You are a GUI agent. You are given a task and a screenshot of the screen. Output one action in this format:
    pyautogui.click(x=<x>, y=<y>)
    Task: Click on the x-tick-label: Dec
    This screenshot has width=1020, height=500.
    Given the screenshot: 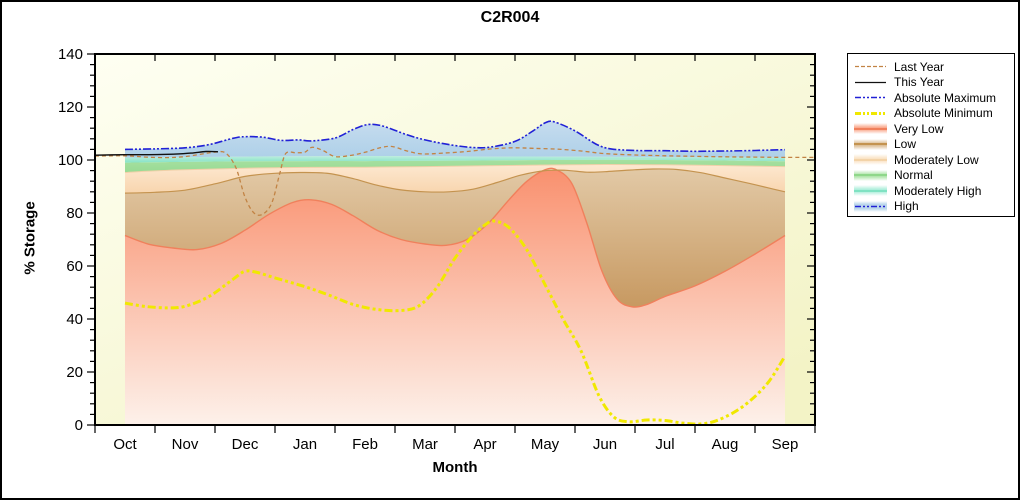 What is the action you would take?
    pyautogui.click(x=245, y=444)
    